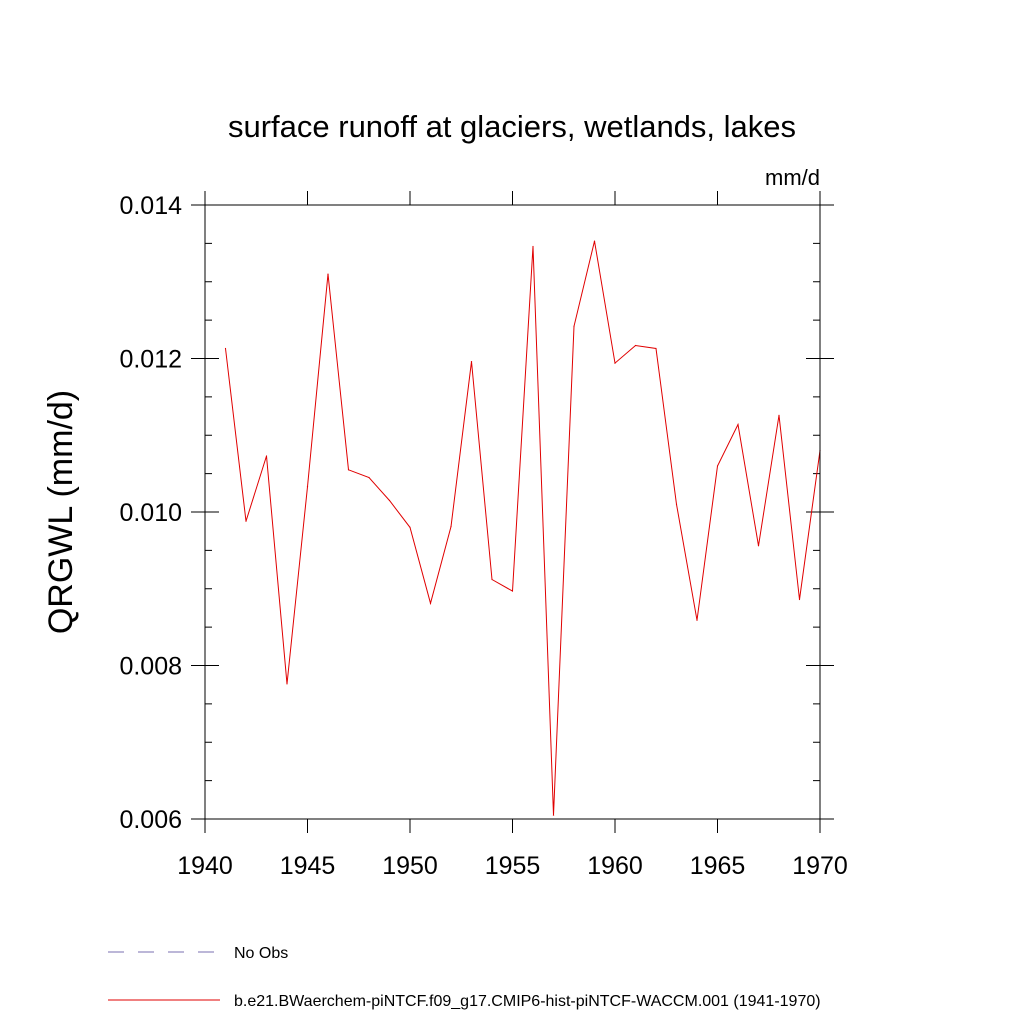  I want to click on units-label: mm/d, so click(792, 177).